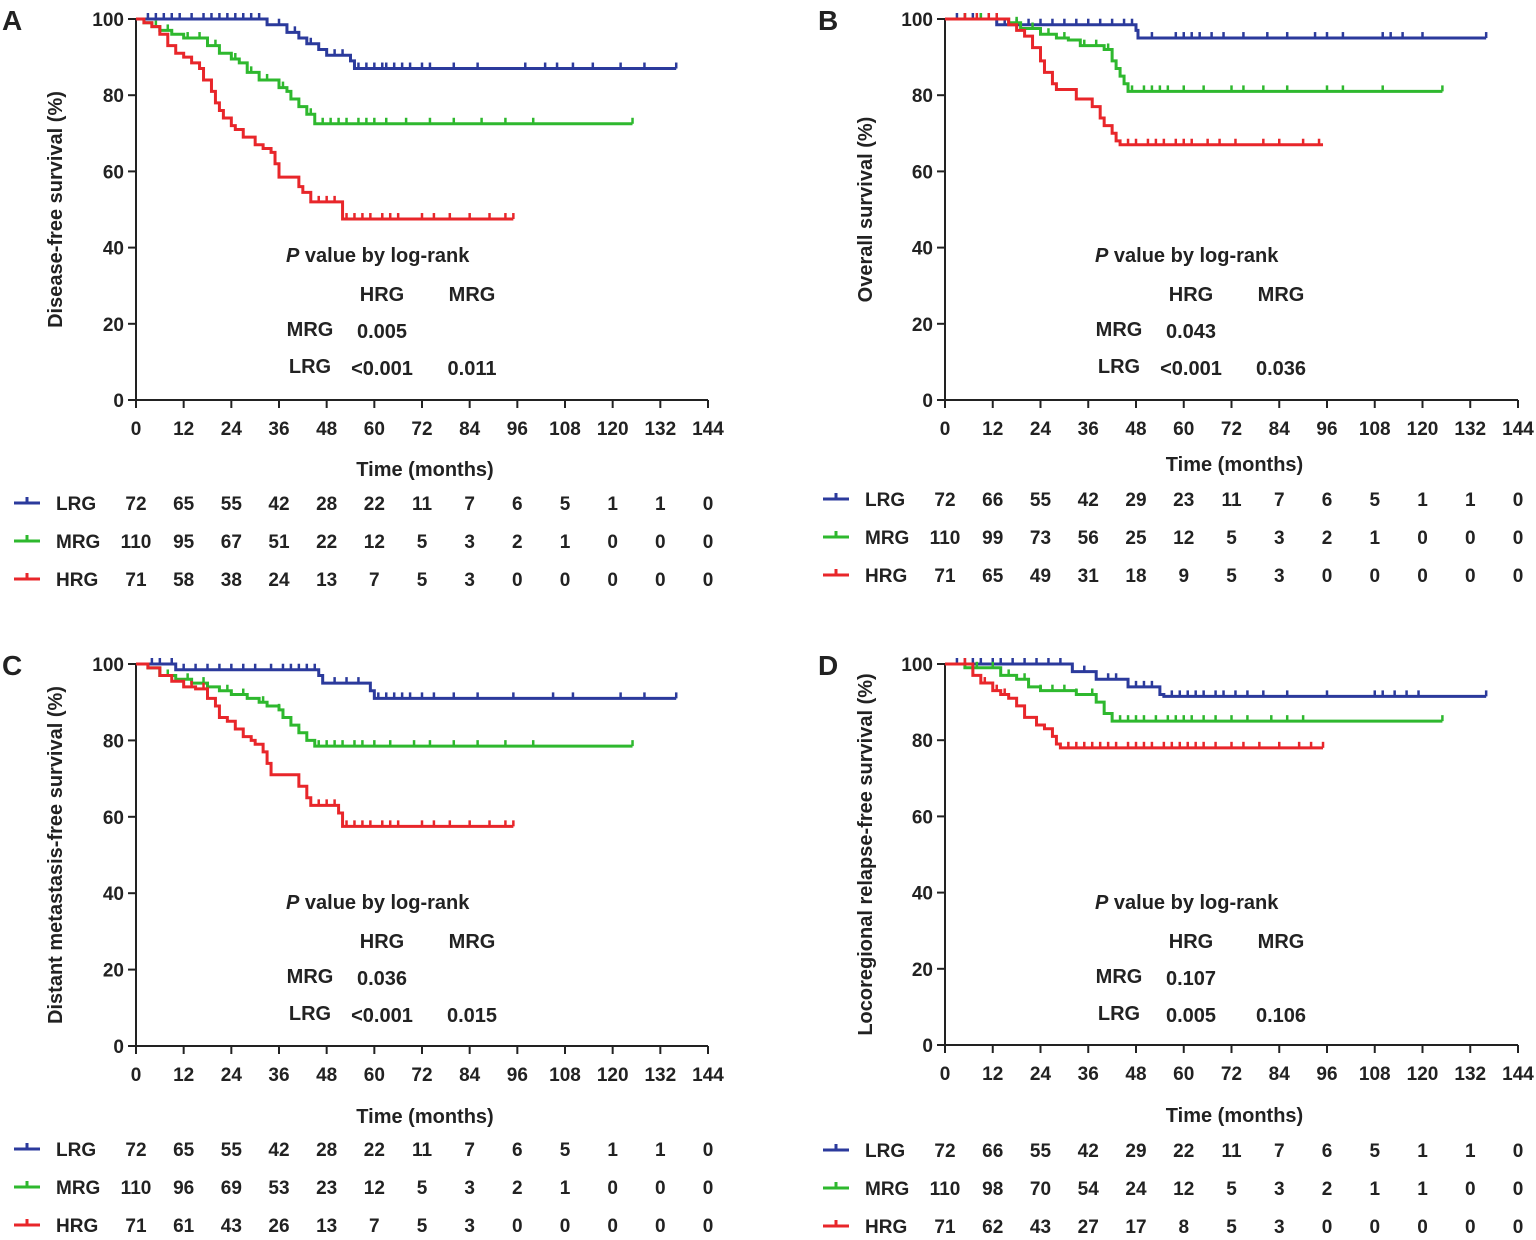 This screenshot has height=1240, width=1536. I want to click on risk-count: 54, so click(1089, 1189).